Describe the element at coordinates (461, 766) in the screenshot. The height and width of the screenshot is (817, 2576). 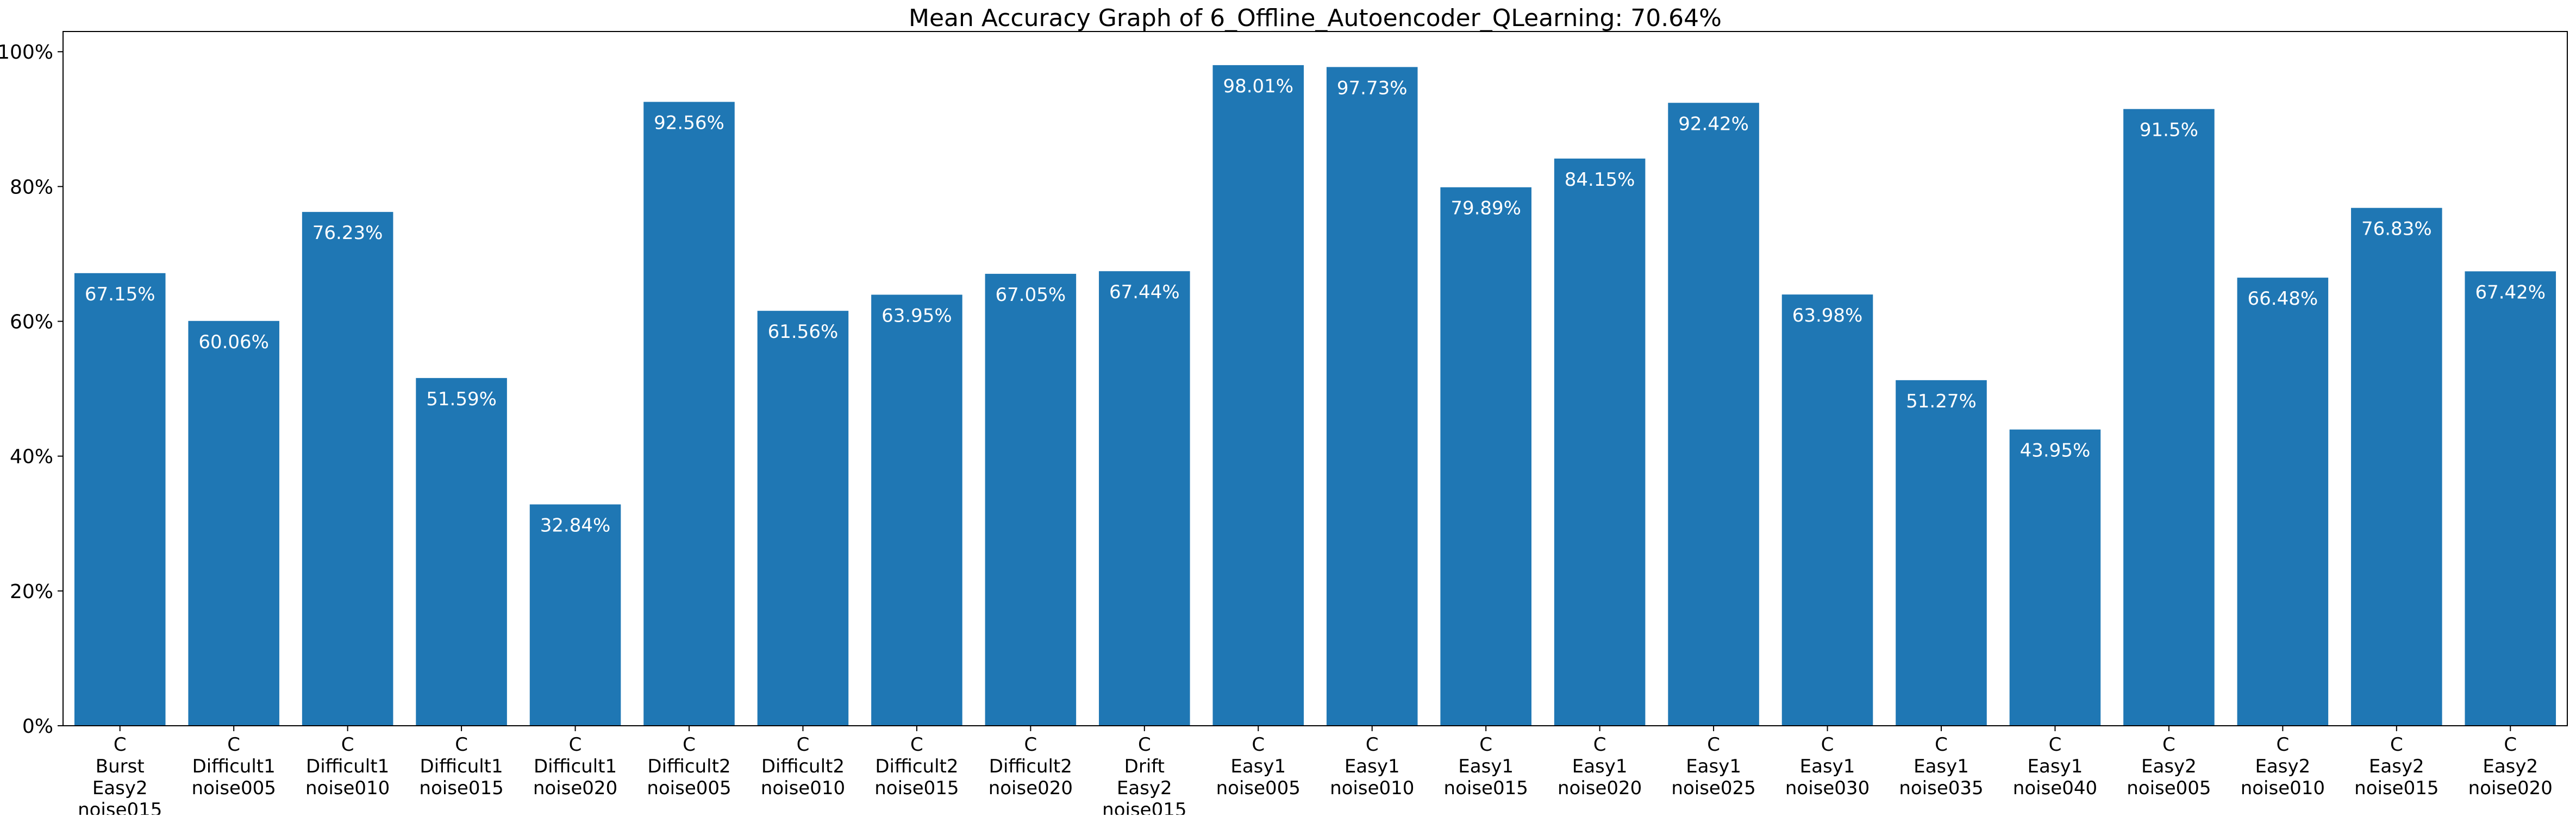
I see `x-tick-label: C Difficult1 noise015` at that location.